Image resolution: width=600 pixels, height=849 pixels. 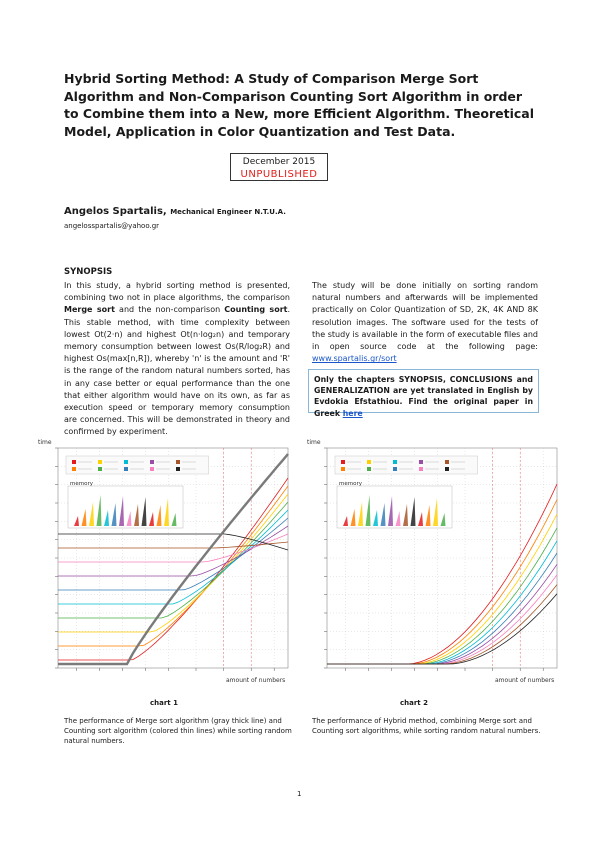 I want to click on greek-paper-link: here, so click(x=352, y=413).